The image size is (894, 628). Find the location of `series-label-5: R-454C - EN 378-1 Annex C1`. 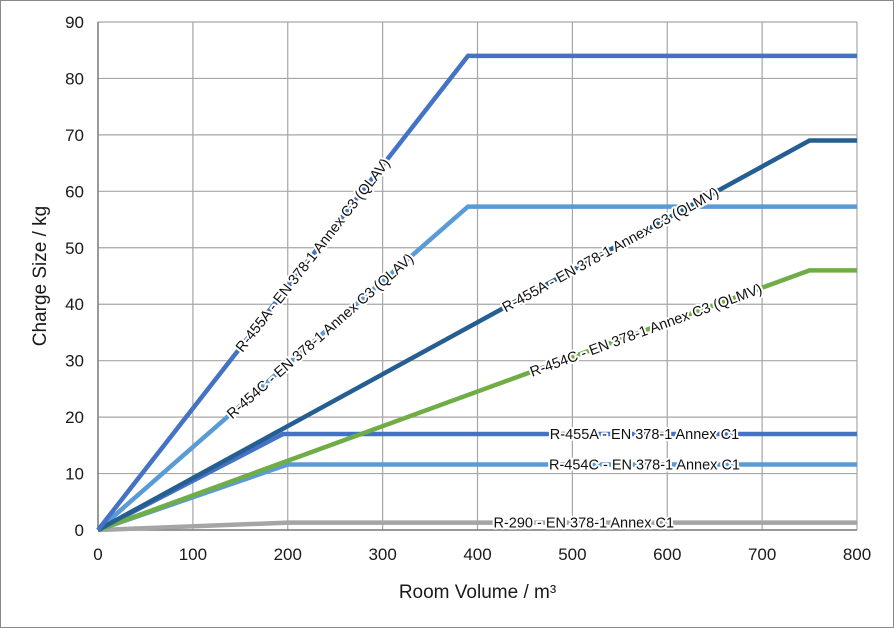

series-label-5: R-454C - EN 378-1 Annex C1 is located at coordinates (644, 466).